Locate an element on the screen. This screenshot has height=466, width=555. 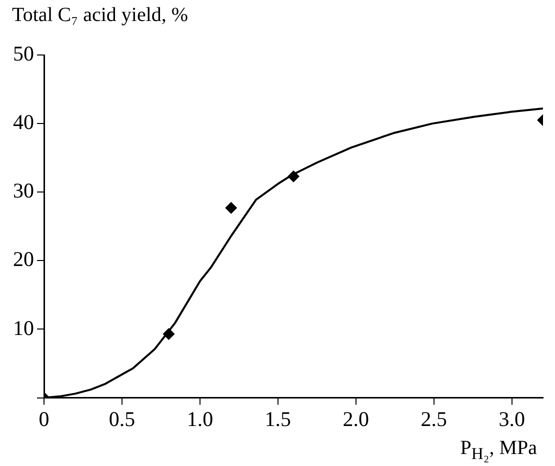
y-tick-label: 40 is located at coordinates (23, 122).